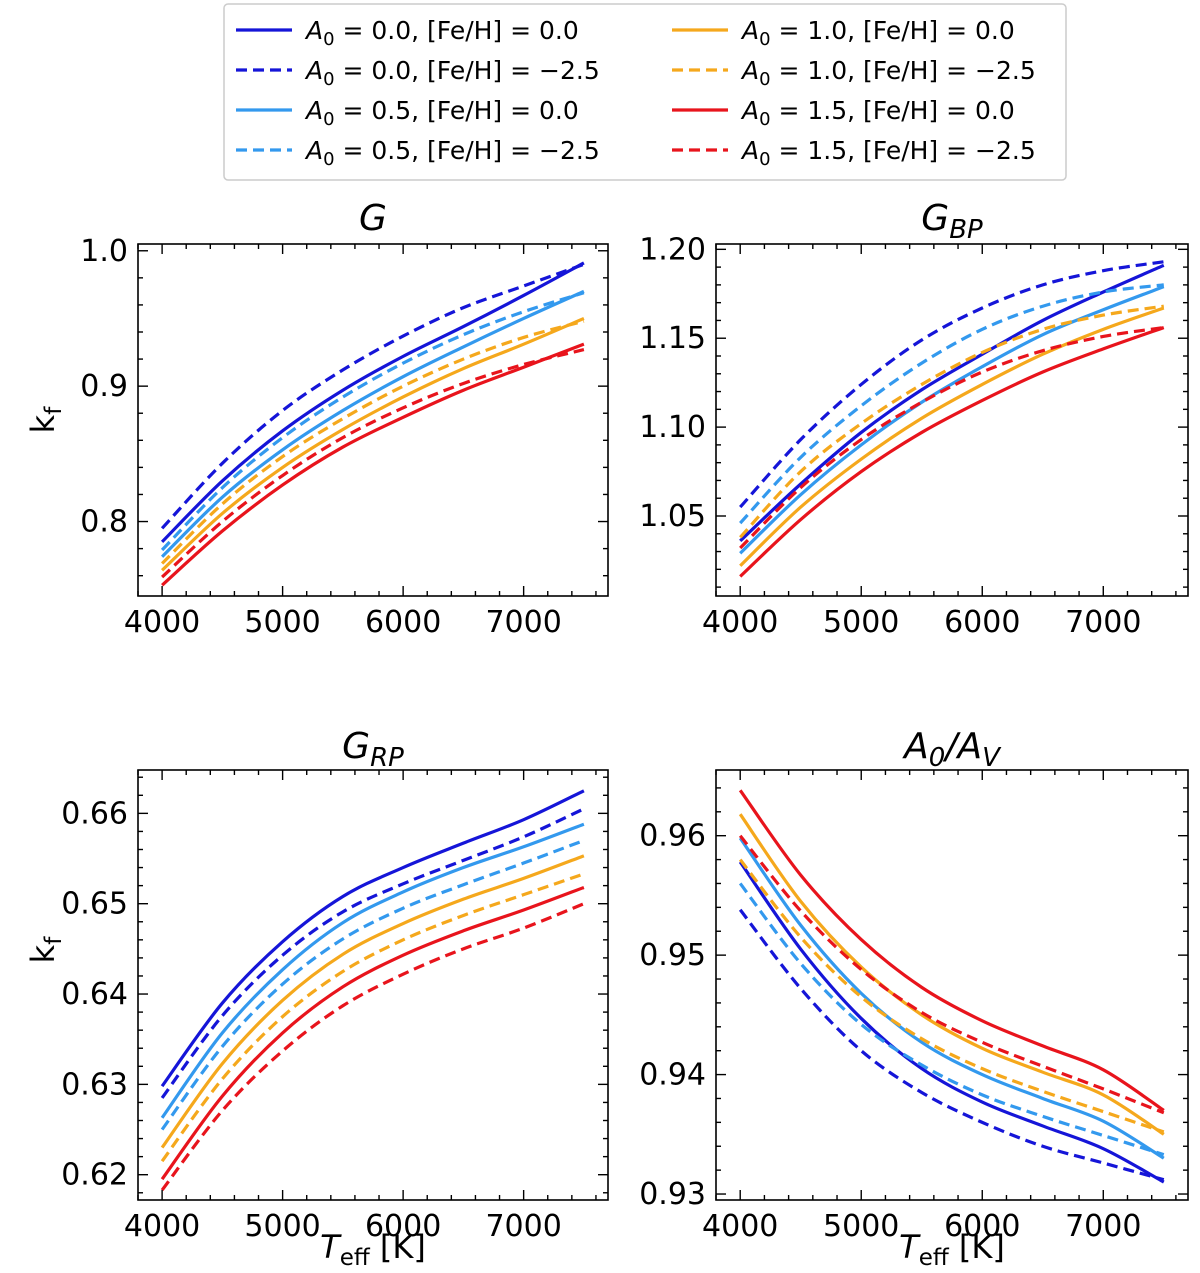 This screenshot has width=1200, height=1273. I want to click on axes-frame-a0av, so click(952, 985).